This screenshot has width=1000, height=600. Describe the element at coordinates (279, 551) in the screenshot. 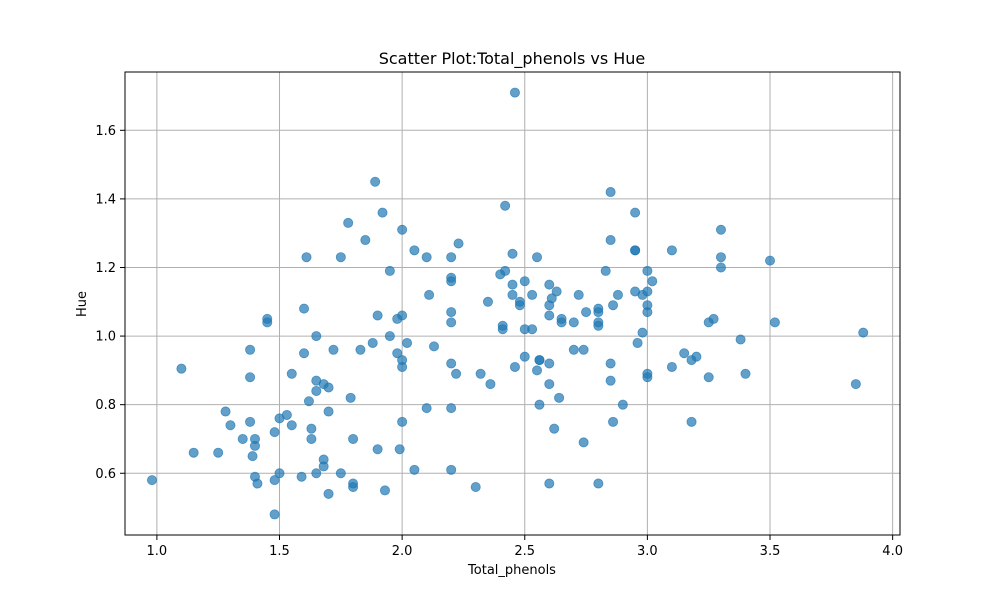

I see `x-tick-label: 1.5` at that location.